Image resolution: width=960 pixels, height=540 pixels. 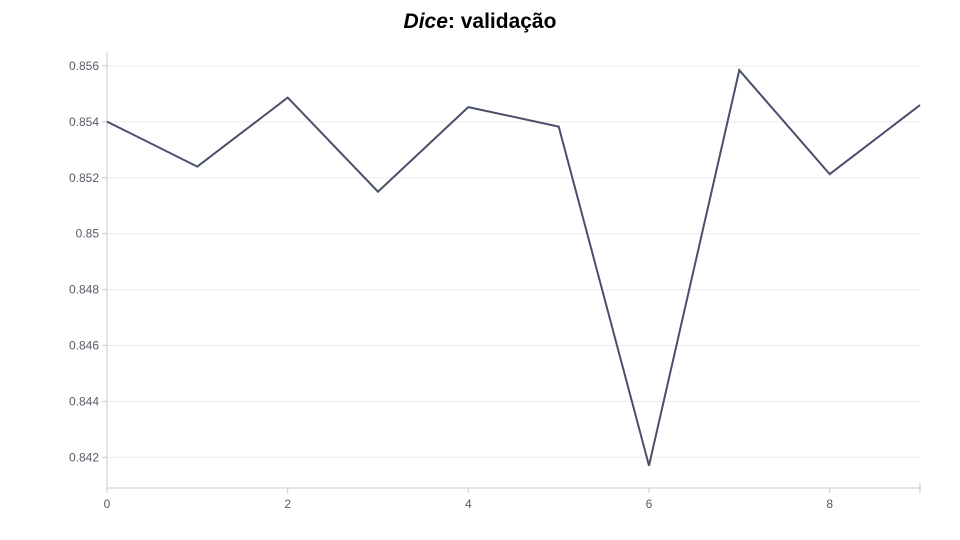 What do you see at coordinates (829, 504) in the screenshot?
I see `x-tick-label: 8` at bounding box center [829, 504].